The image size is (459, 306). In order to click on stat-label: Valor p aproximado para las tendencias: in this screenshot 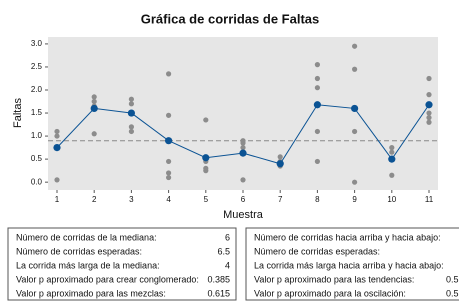, I will do `click(334, 279)`.